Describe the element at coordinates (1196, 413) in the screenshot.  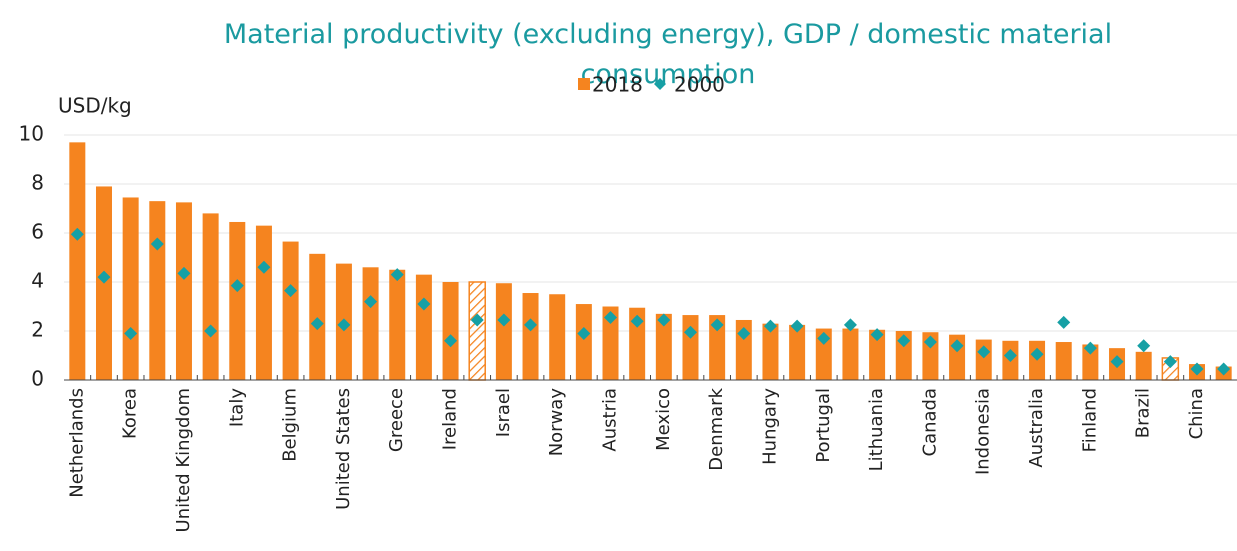
I see `x-tick-label: China` at that location.